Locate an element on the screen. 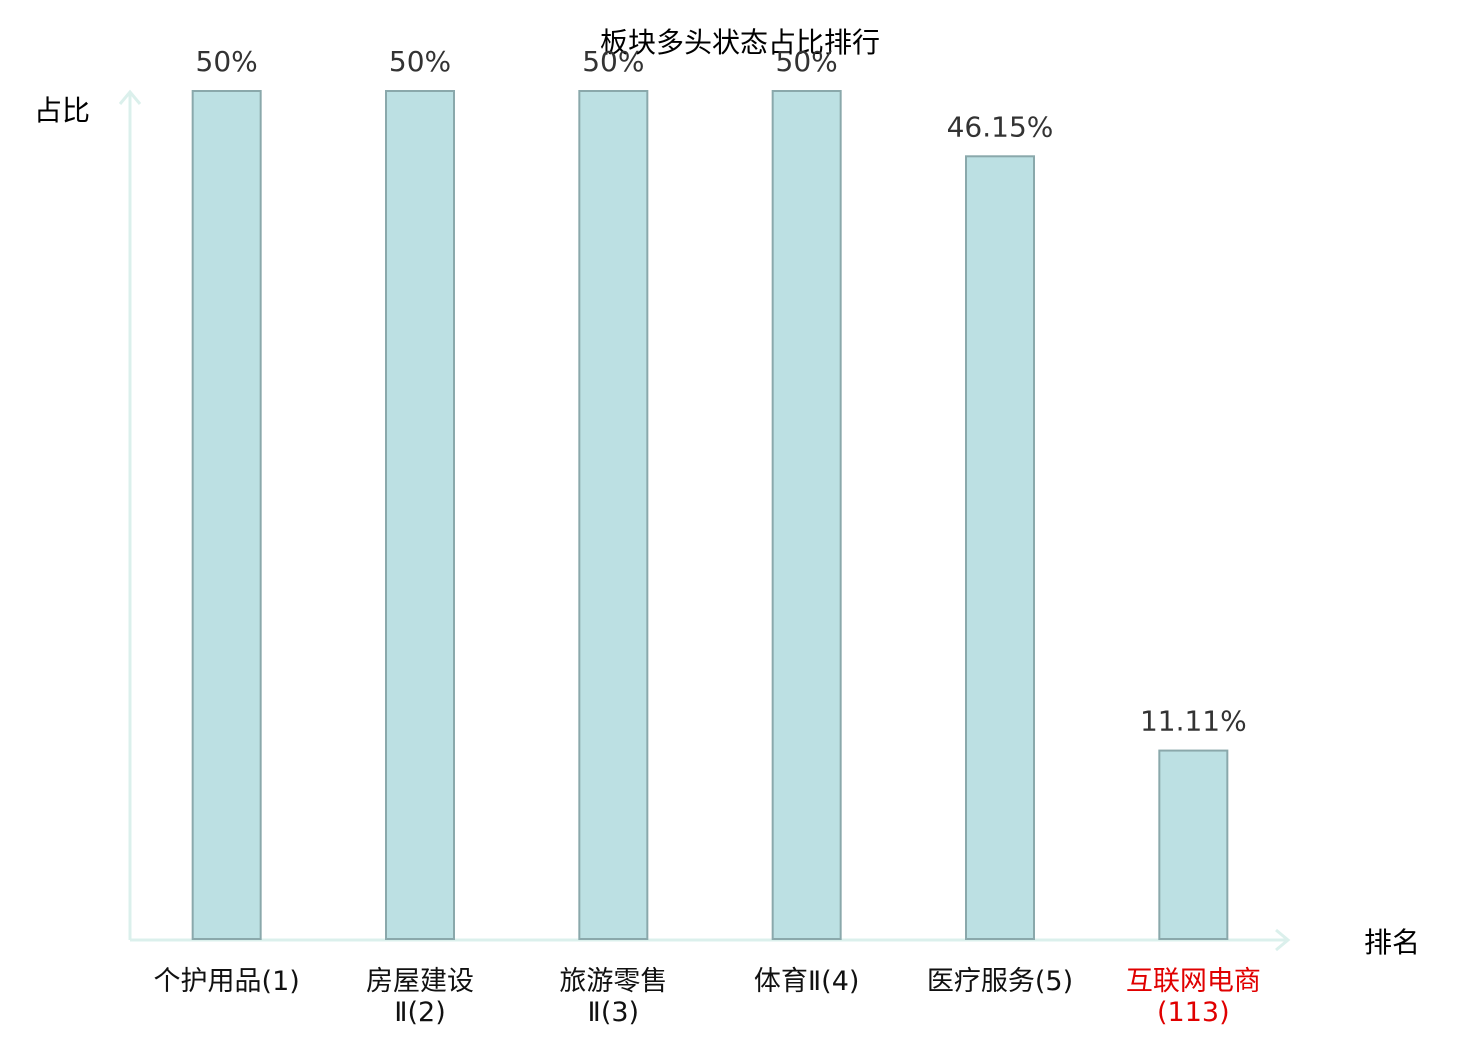 This screenshot has width=1480, height=1040. x-axis-arrow is located at coordinates (1283, 940).